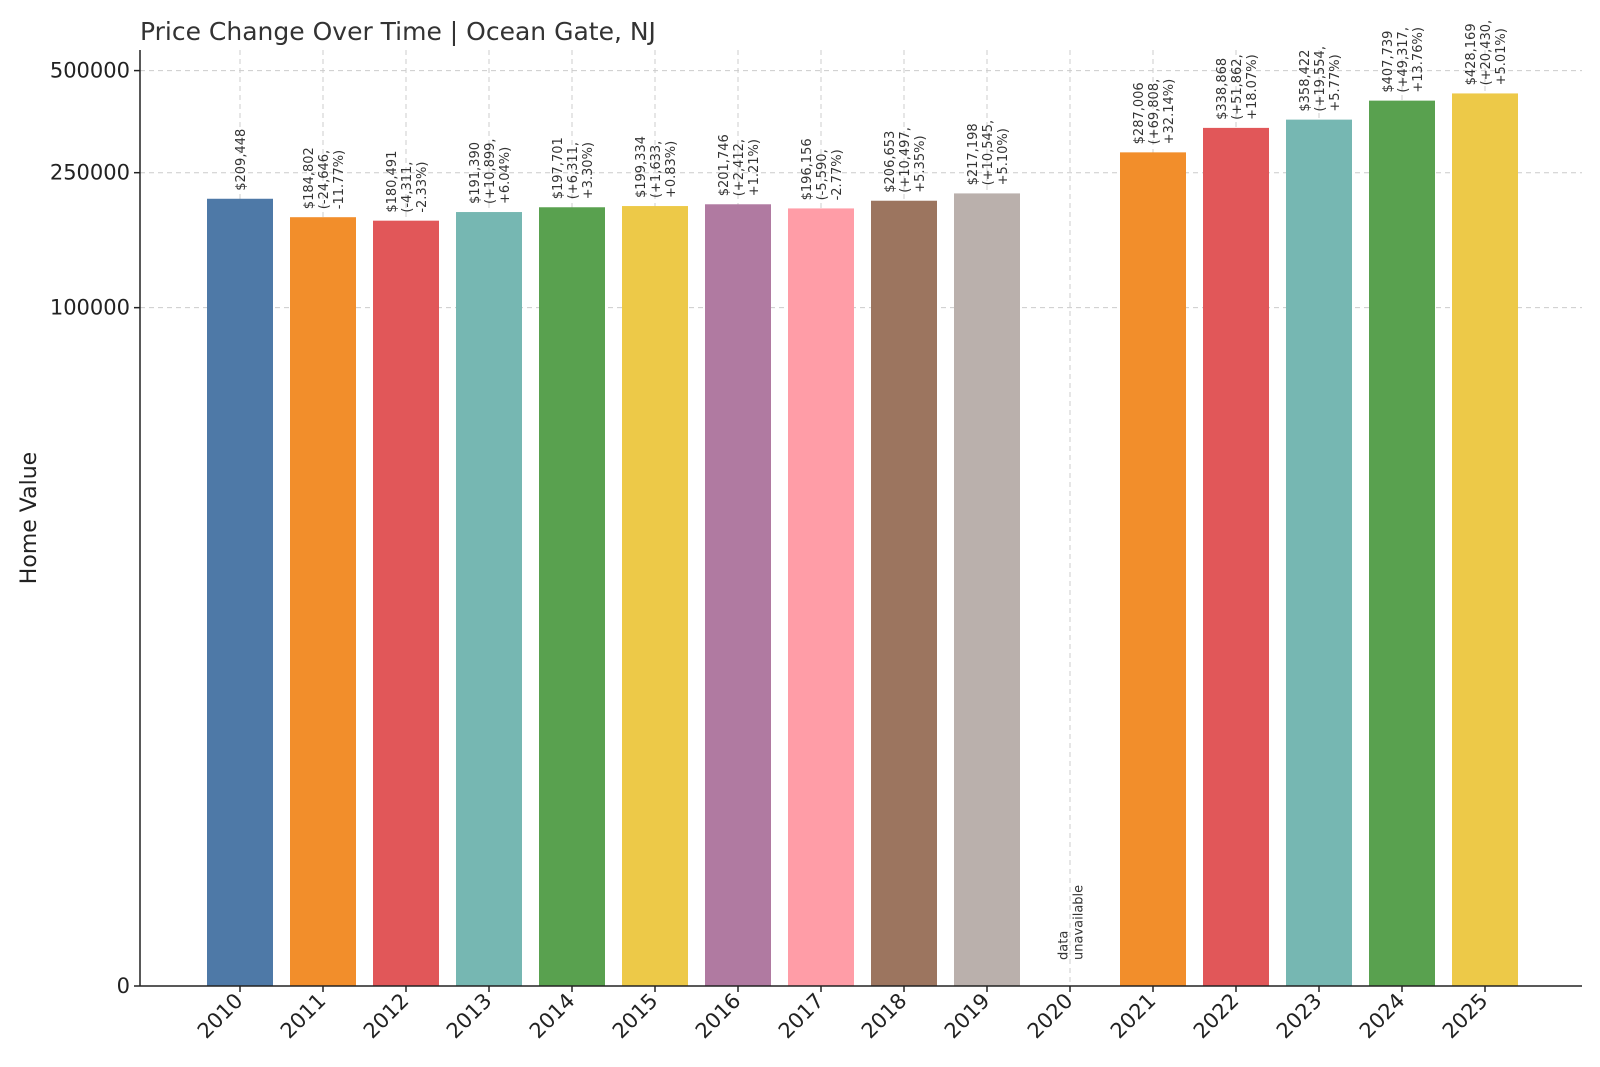  Describe the element at coordinates (837, 174) in the screenshot. I see `data-label-line: -2.77%)` at that location.